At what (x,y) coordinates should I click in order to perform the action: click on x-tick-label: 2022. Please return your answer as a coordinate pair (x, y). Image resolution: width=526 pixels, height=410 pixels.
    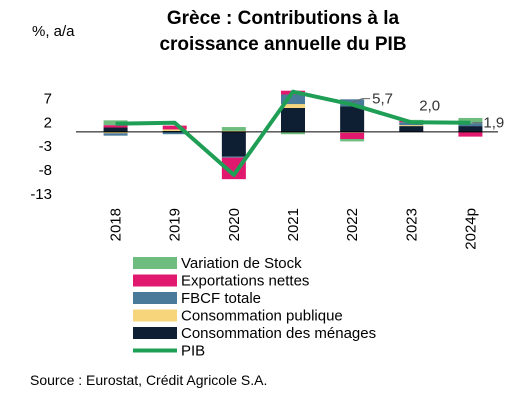
    Looking at the image, I should click on (352, 224).